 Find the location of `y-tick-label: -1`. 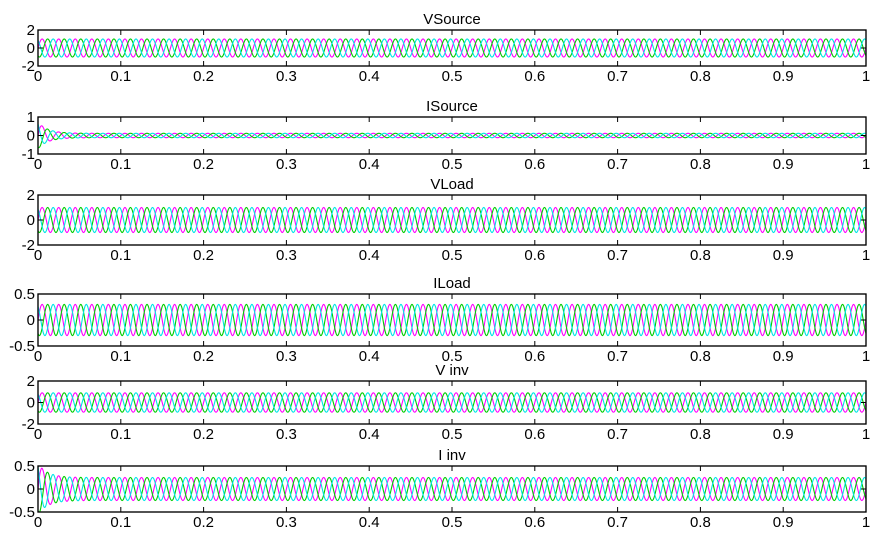

y-tick-label: -1 is located at coordinates (28, 154).